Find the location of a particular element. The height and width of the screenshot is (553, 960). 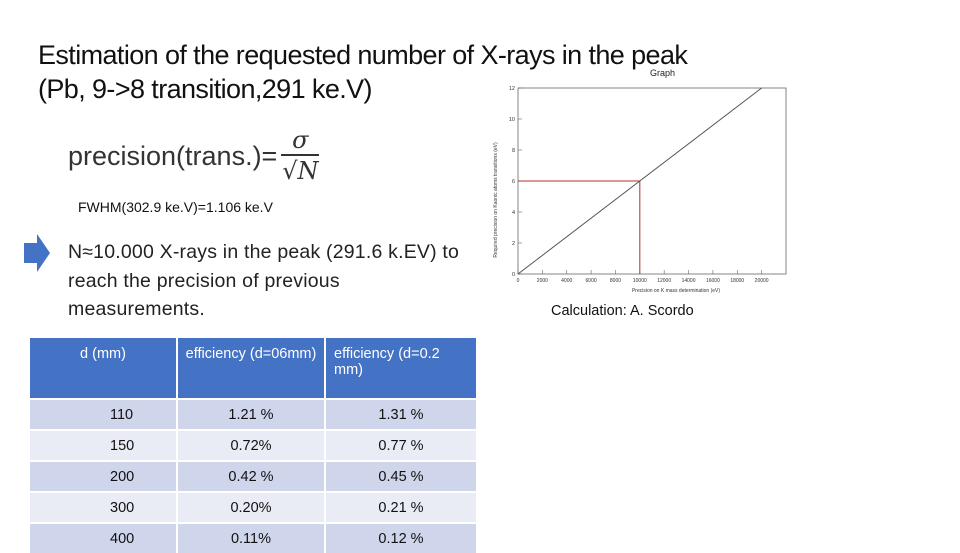

fraction-bar is located at coordinates (300, 155).